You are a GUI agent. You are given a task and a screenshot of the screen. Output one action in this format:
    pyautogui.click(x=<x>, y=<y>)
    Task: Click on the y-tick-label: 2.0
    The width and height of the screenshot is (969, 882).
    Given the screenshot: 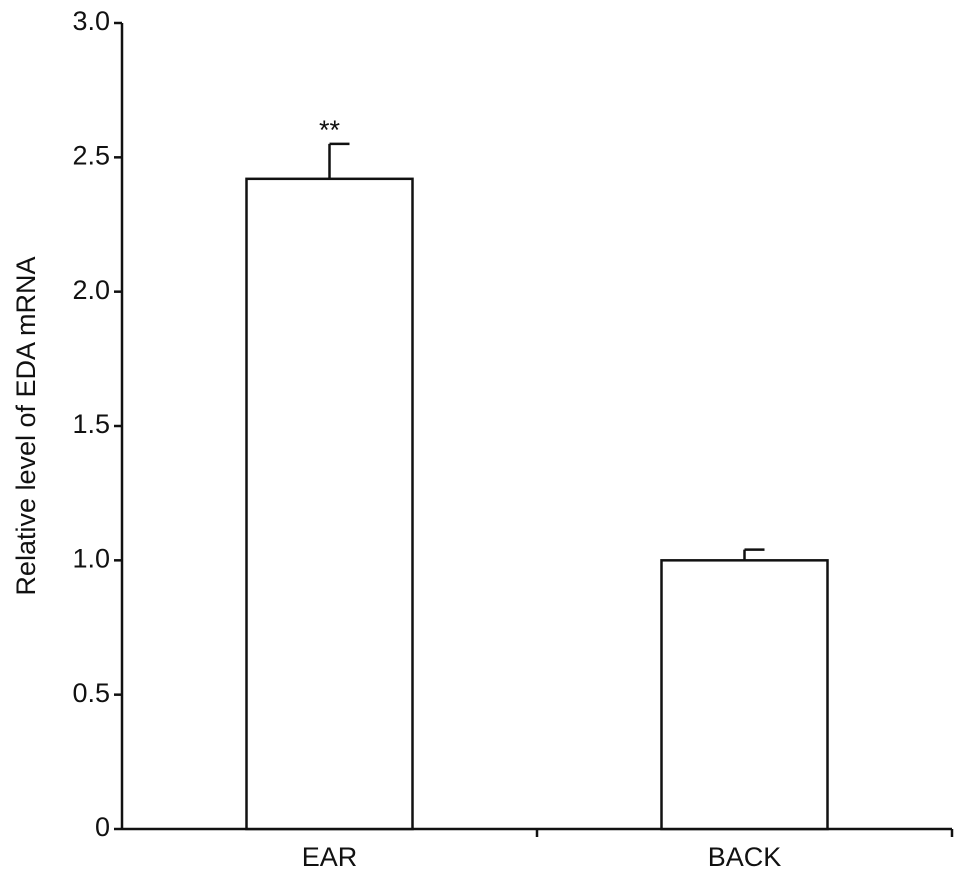 What is the action you would take?
    pyautogui.click(x=91, y=290)
    